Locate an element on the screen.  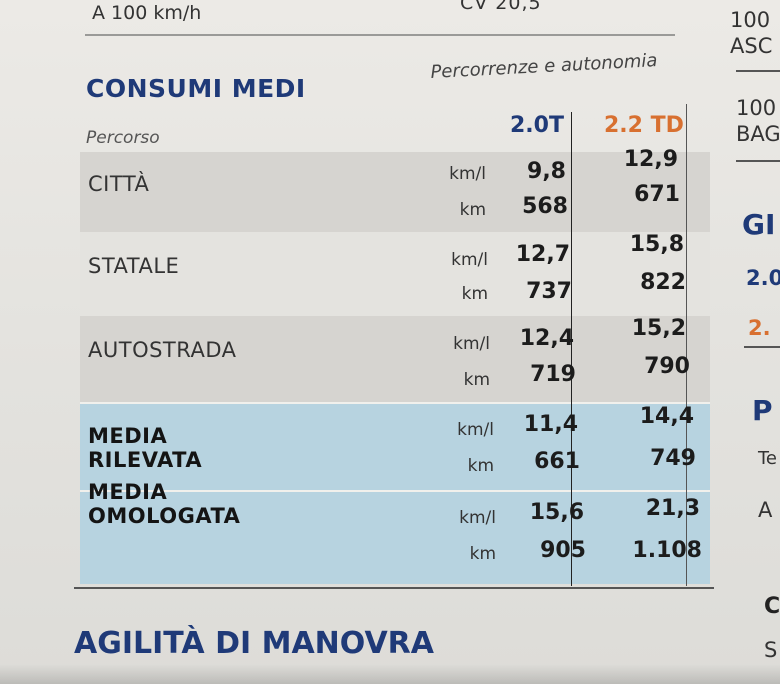
value-2-0t: 719 is located at coordinates (553, 374).